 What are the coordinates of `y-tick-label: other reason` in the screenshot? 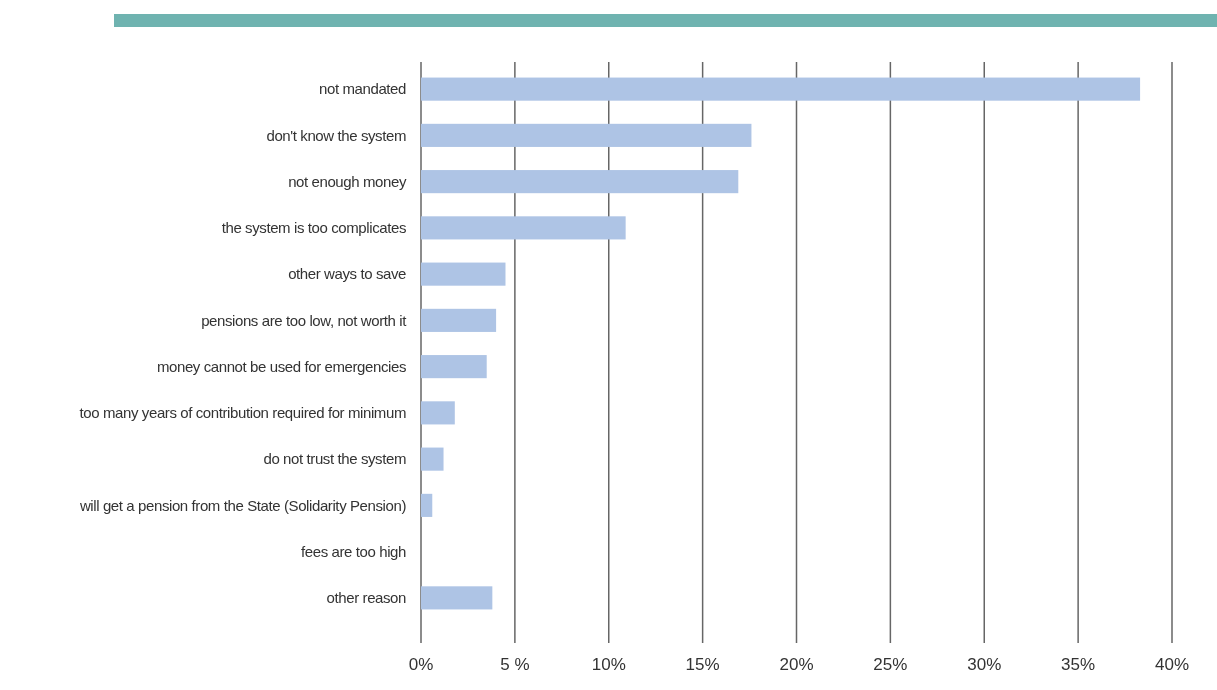 It's located at (366, 598).